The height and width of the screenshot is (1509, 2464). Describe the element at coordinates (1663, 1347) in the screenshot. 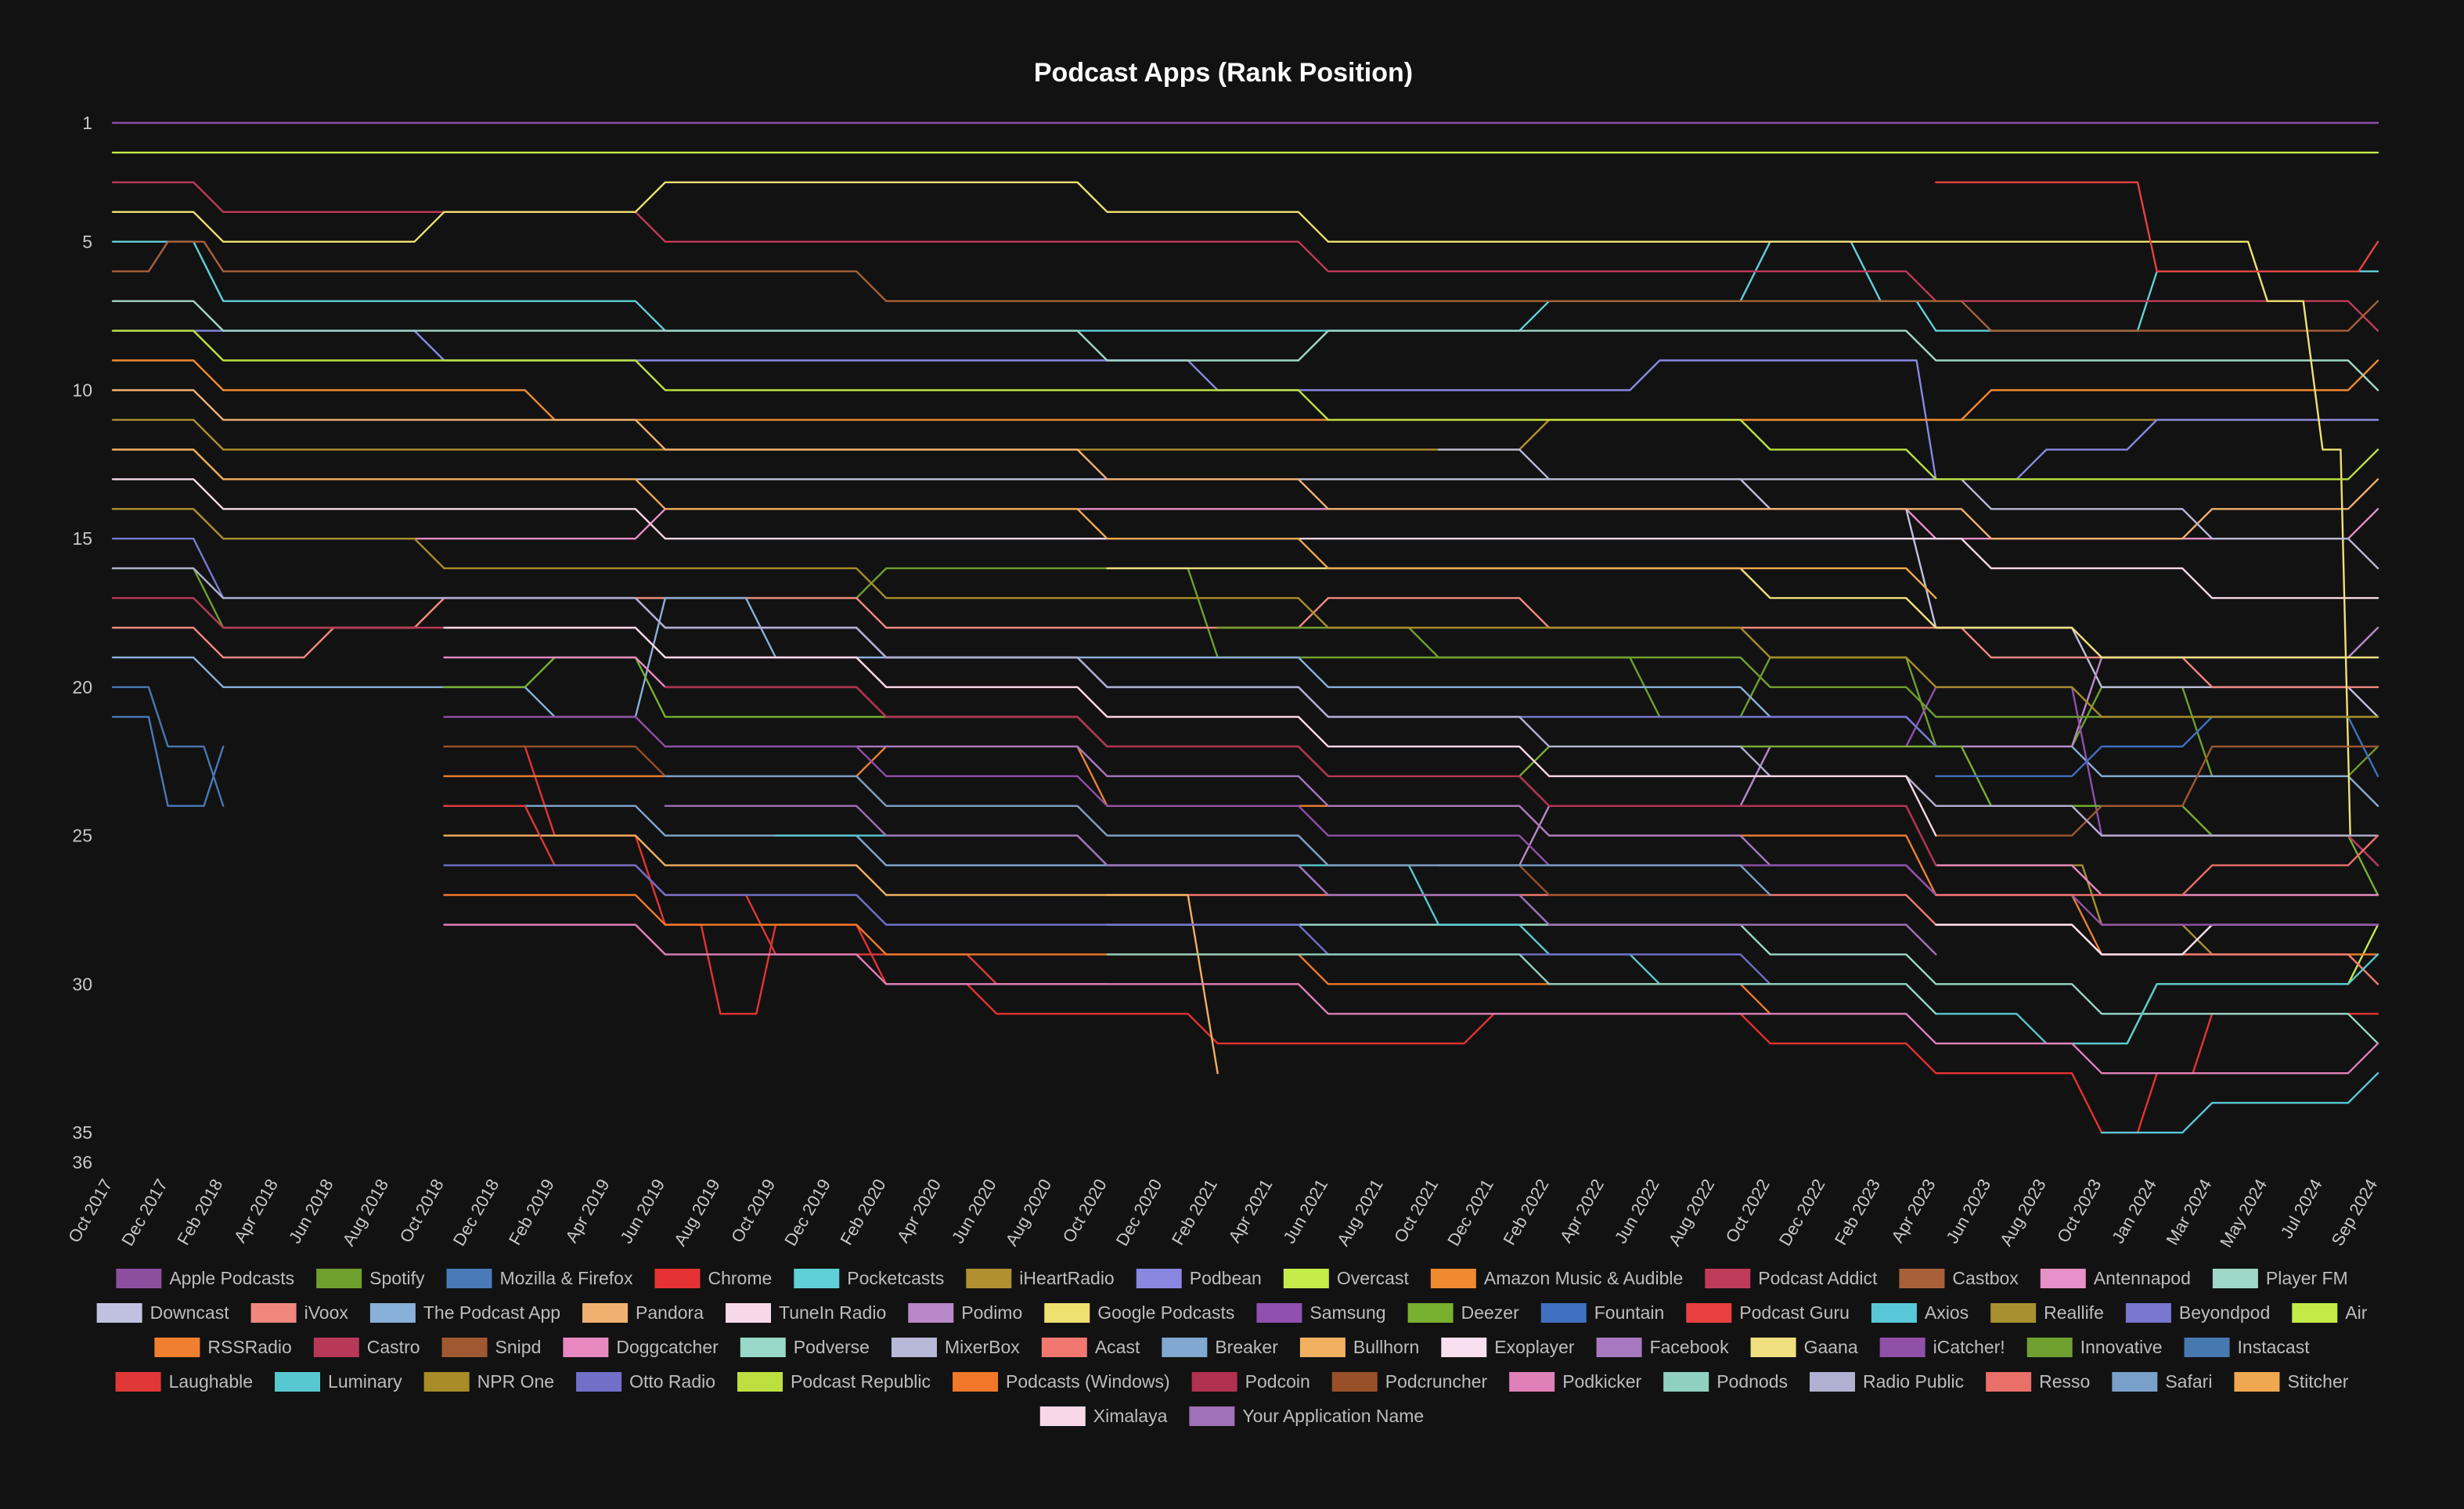

I see `legend-item: Facebook` at that location.